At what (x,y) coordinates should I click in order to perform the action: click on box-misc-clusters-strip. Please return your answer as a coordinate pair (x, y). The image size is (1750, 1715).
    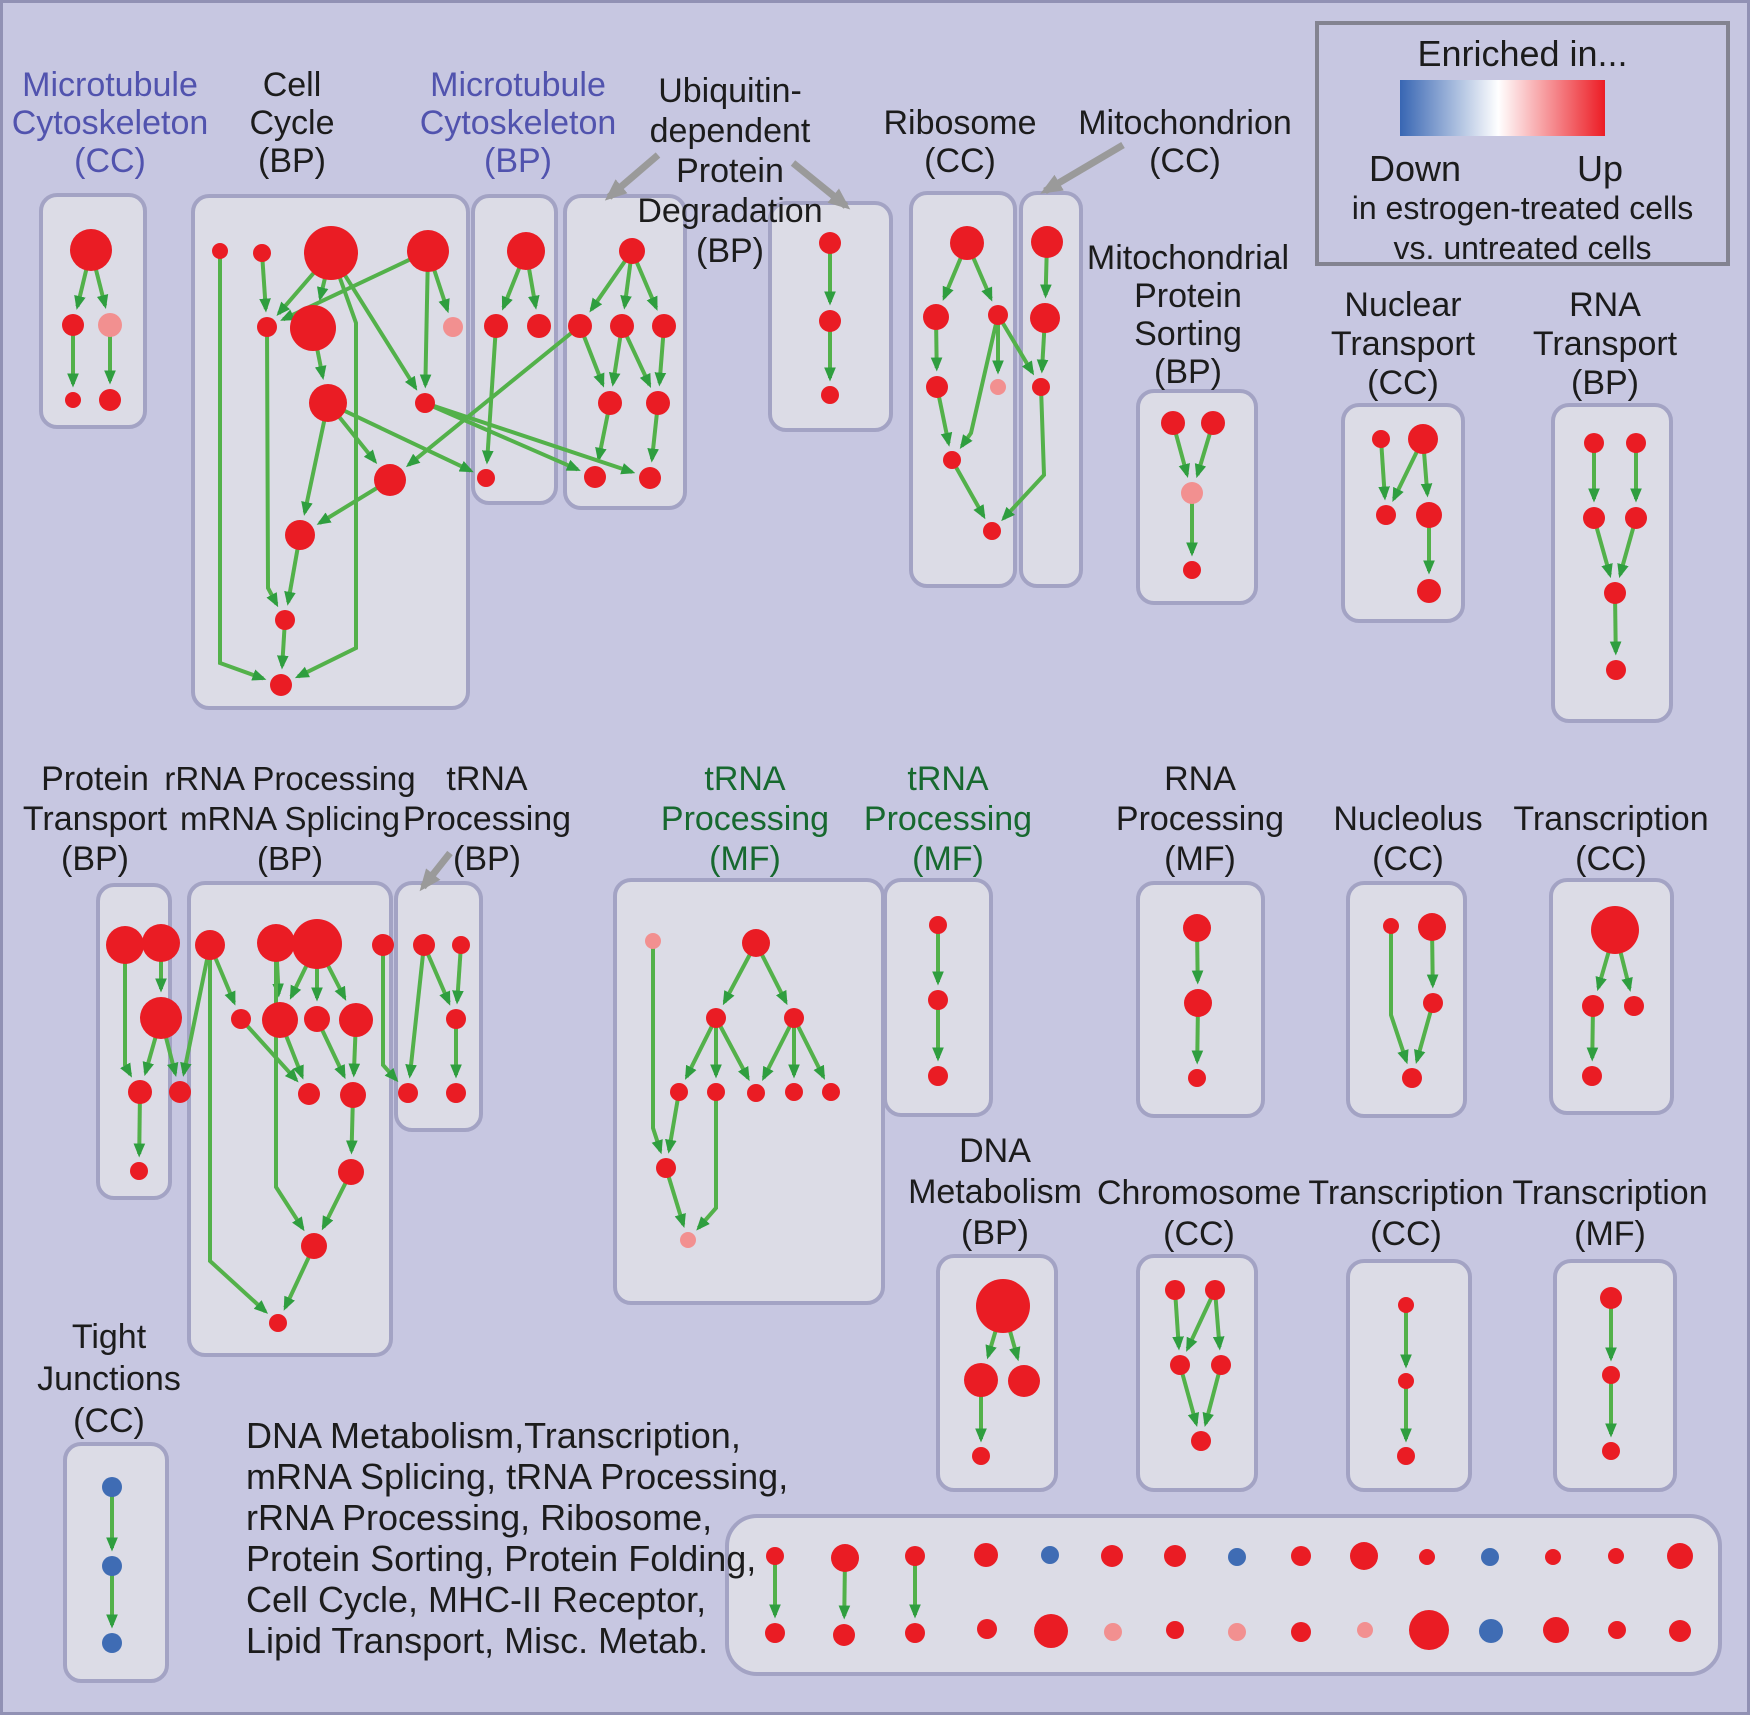
    Looking at the image, I should click on (1223, 1595).